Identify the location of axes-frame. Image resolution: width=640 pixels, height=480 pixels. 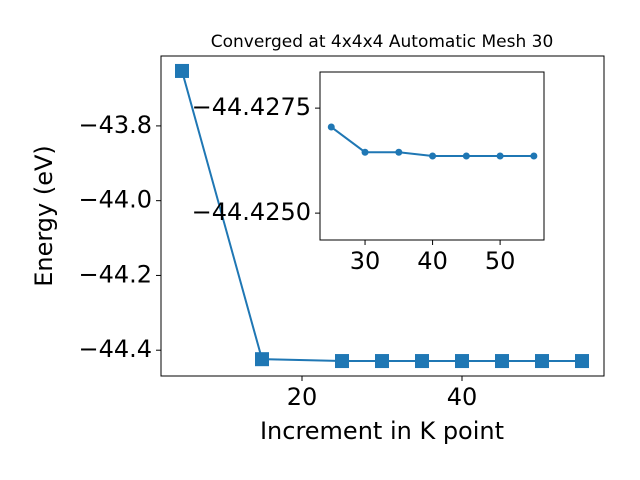
(432, 156).